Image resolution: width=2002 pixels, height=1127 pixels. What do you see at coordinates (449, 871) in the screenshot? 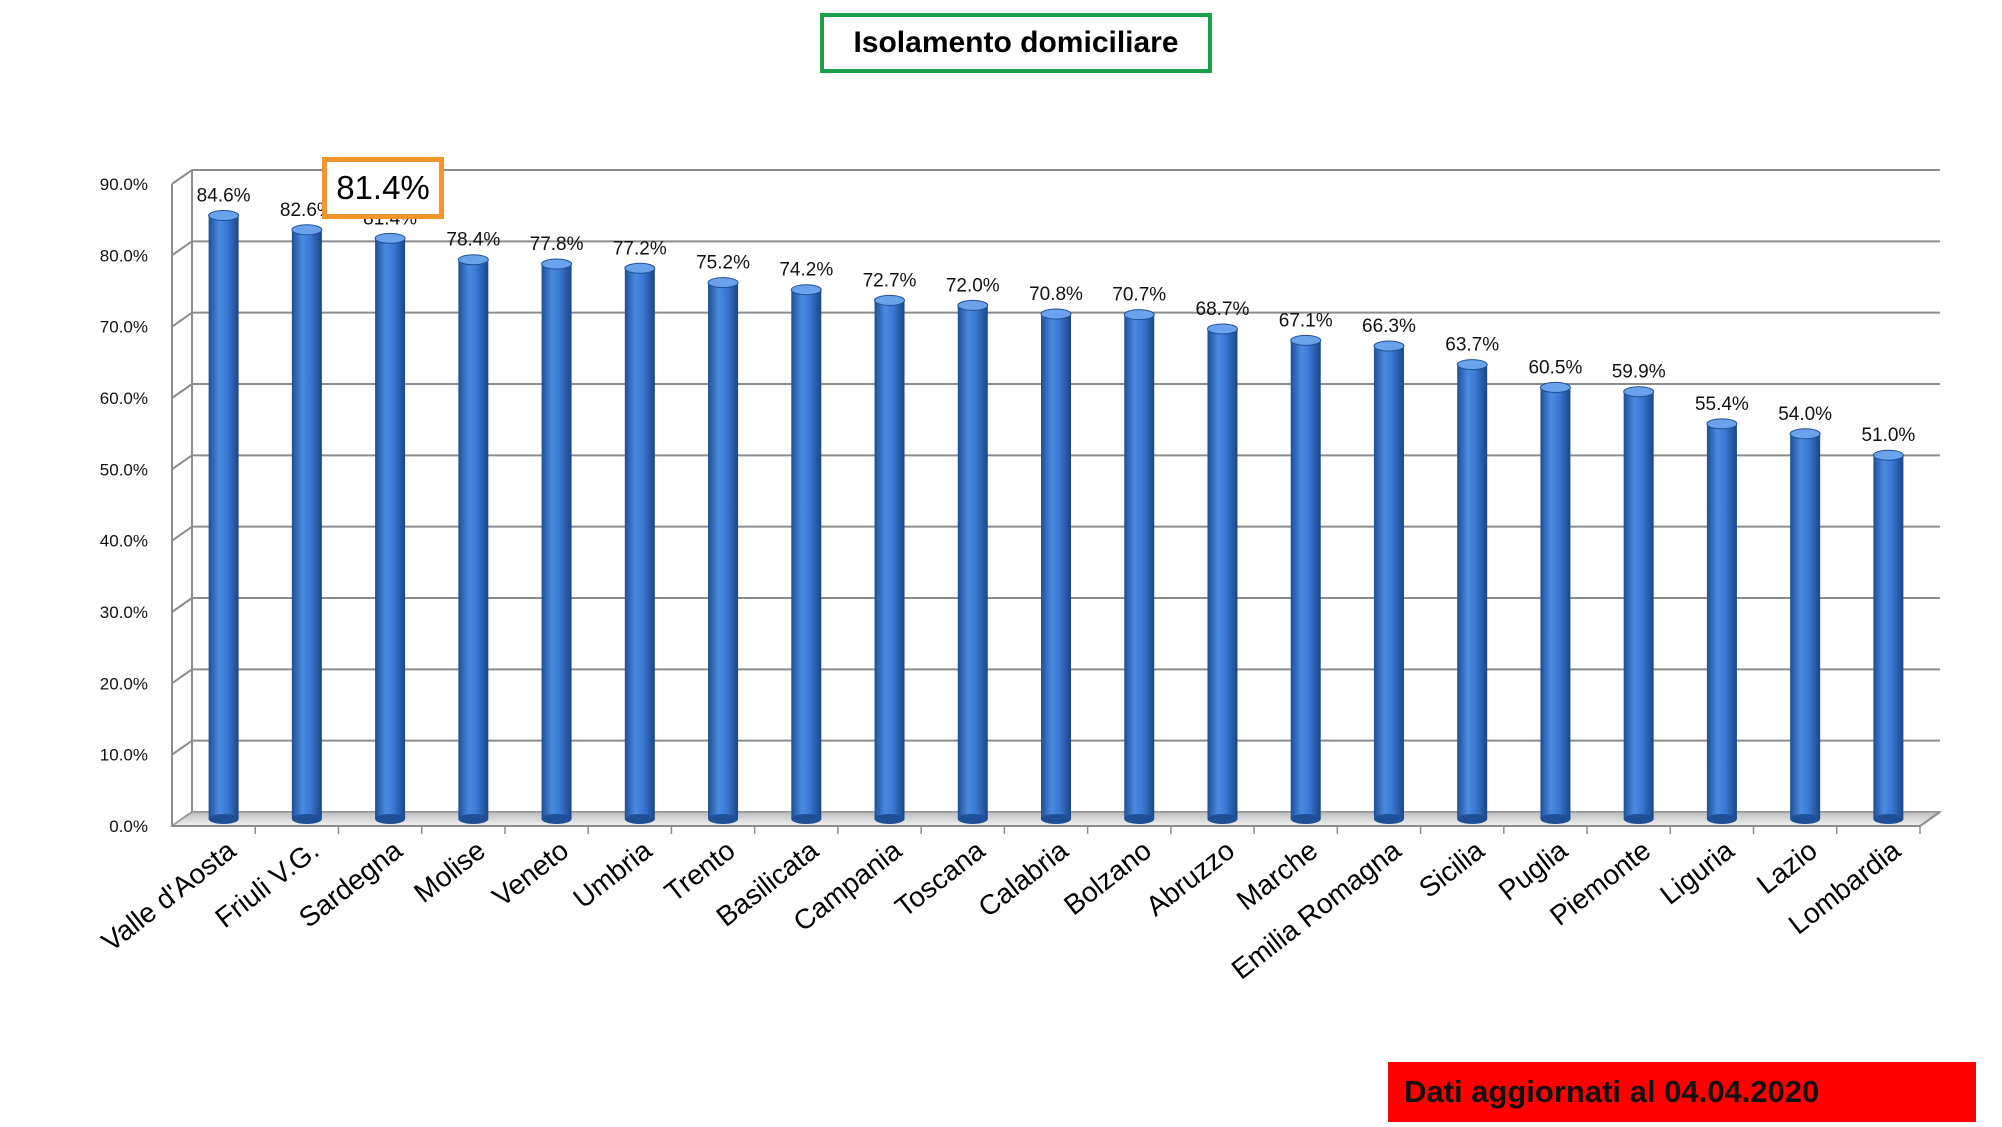
I see `x-tick-label: Molise` at bounding box center [449, 871].